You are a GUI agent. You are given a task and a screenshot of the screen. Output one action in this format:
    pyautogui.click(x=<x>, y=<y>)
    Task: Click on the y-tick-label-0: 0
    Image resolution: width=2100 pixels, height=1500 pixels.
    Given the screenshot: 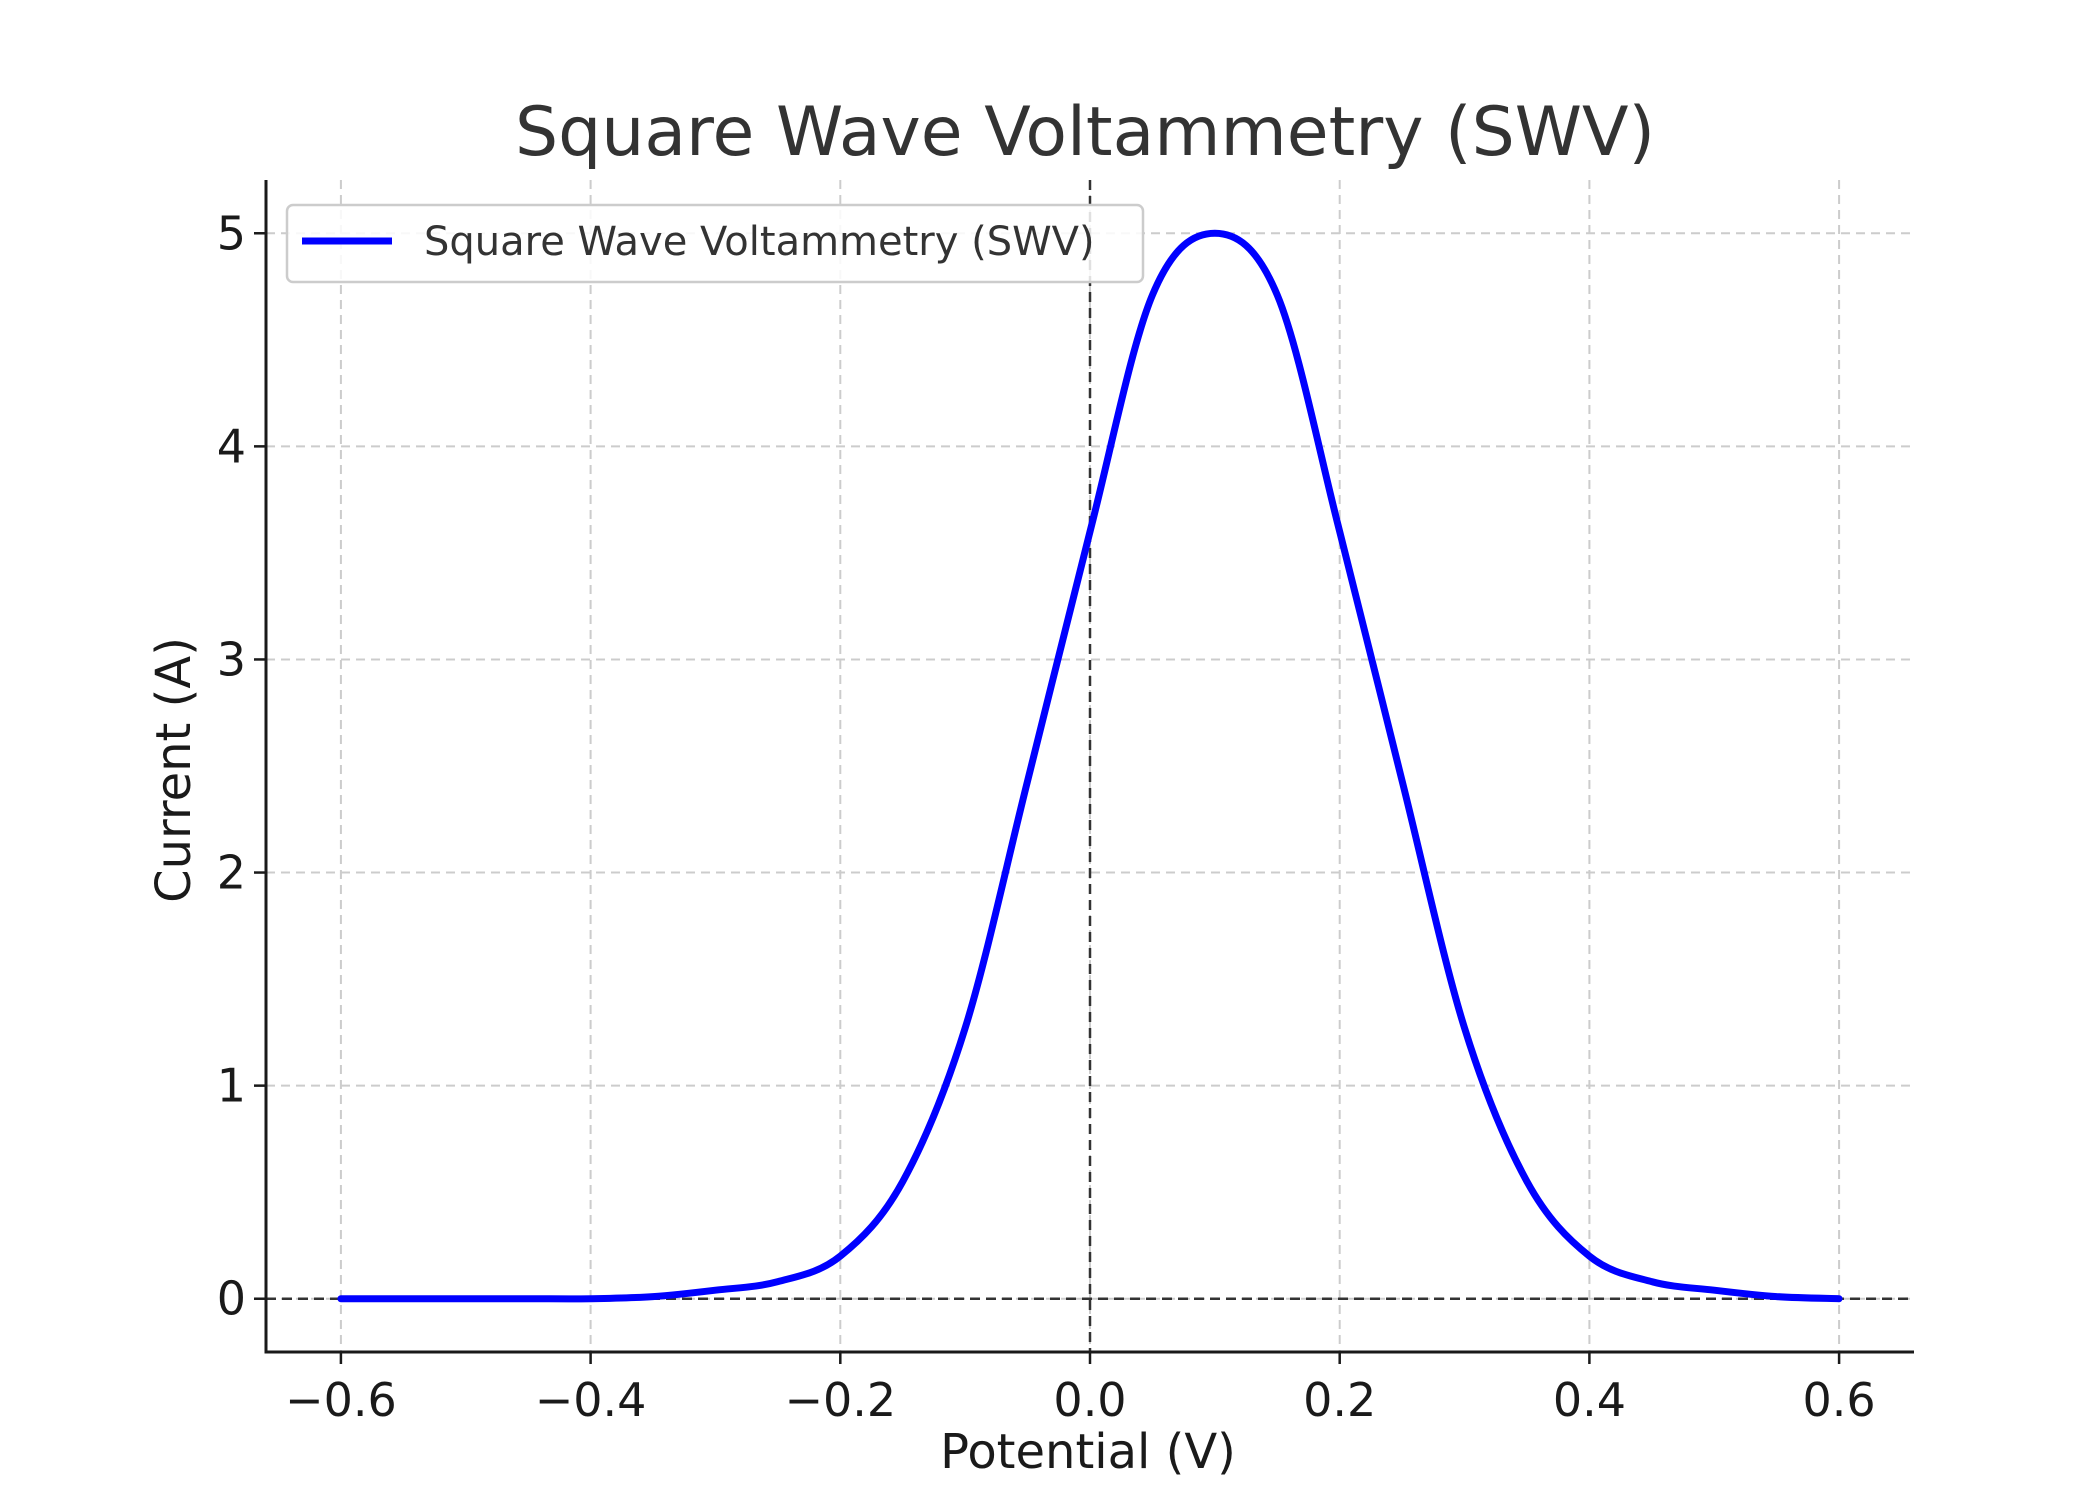 What is the action you would take?
    pyautogui.click(x=231, y=1299)
    